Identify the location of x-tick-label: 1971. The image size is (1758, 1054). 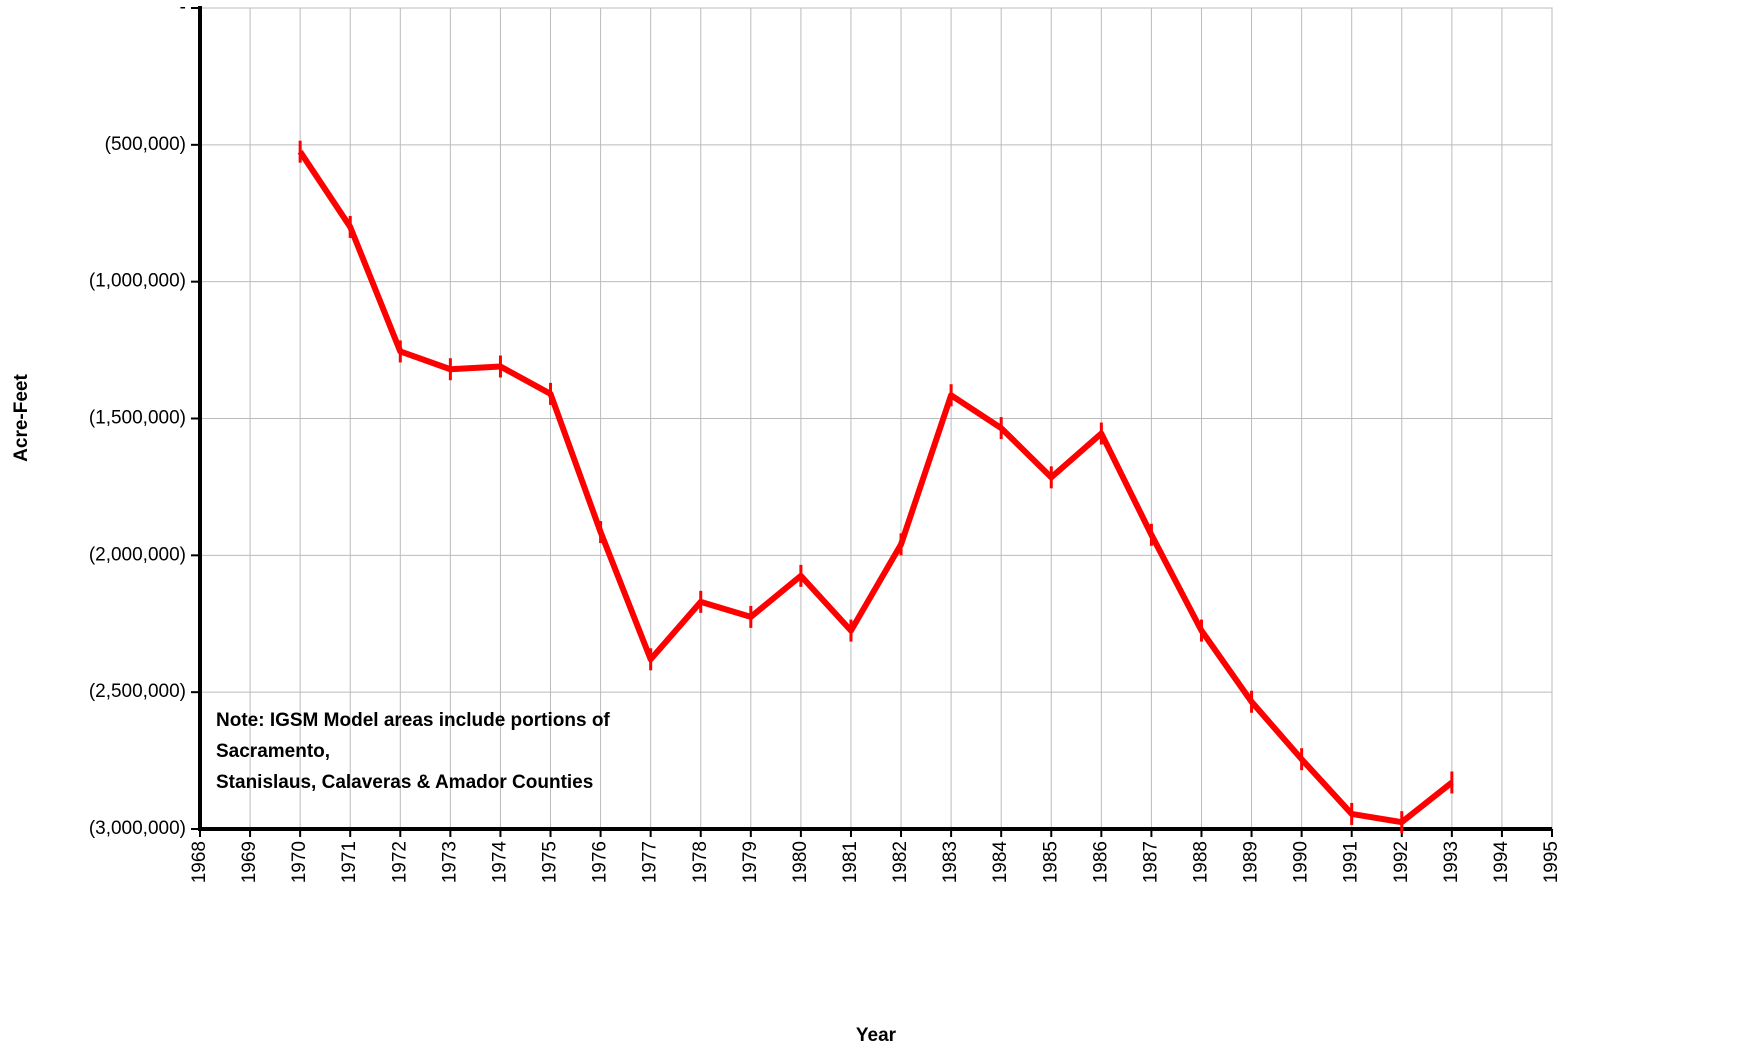
(349, 862).